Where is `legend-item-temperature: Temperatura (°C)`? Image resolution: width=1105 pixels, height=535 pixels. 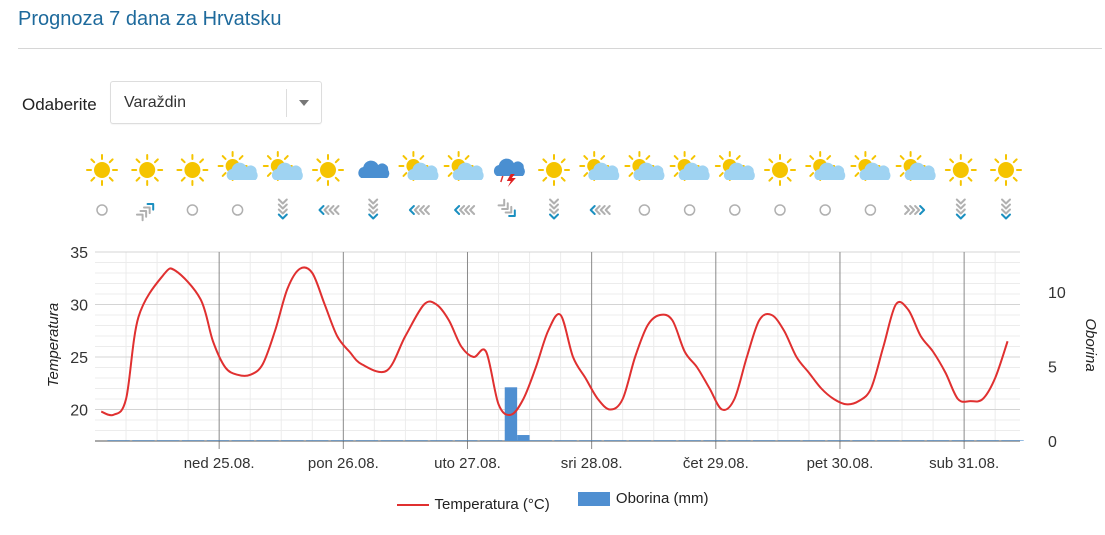
legend-item-temperature: Temperatura (°C) is located at coordinates (473, 504).